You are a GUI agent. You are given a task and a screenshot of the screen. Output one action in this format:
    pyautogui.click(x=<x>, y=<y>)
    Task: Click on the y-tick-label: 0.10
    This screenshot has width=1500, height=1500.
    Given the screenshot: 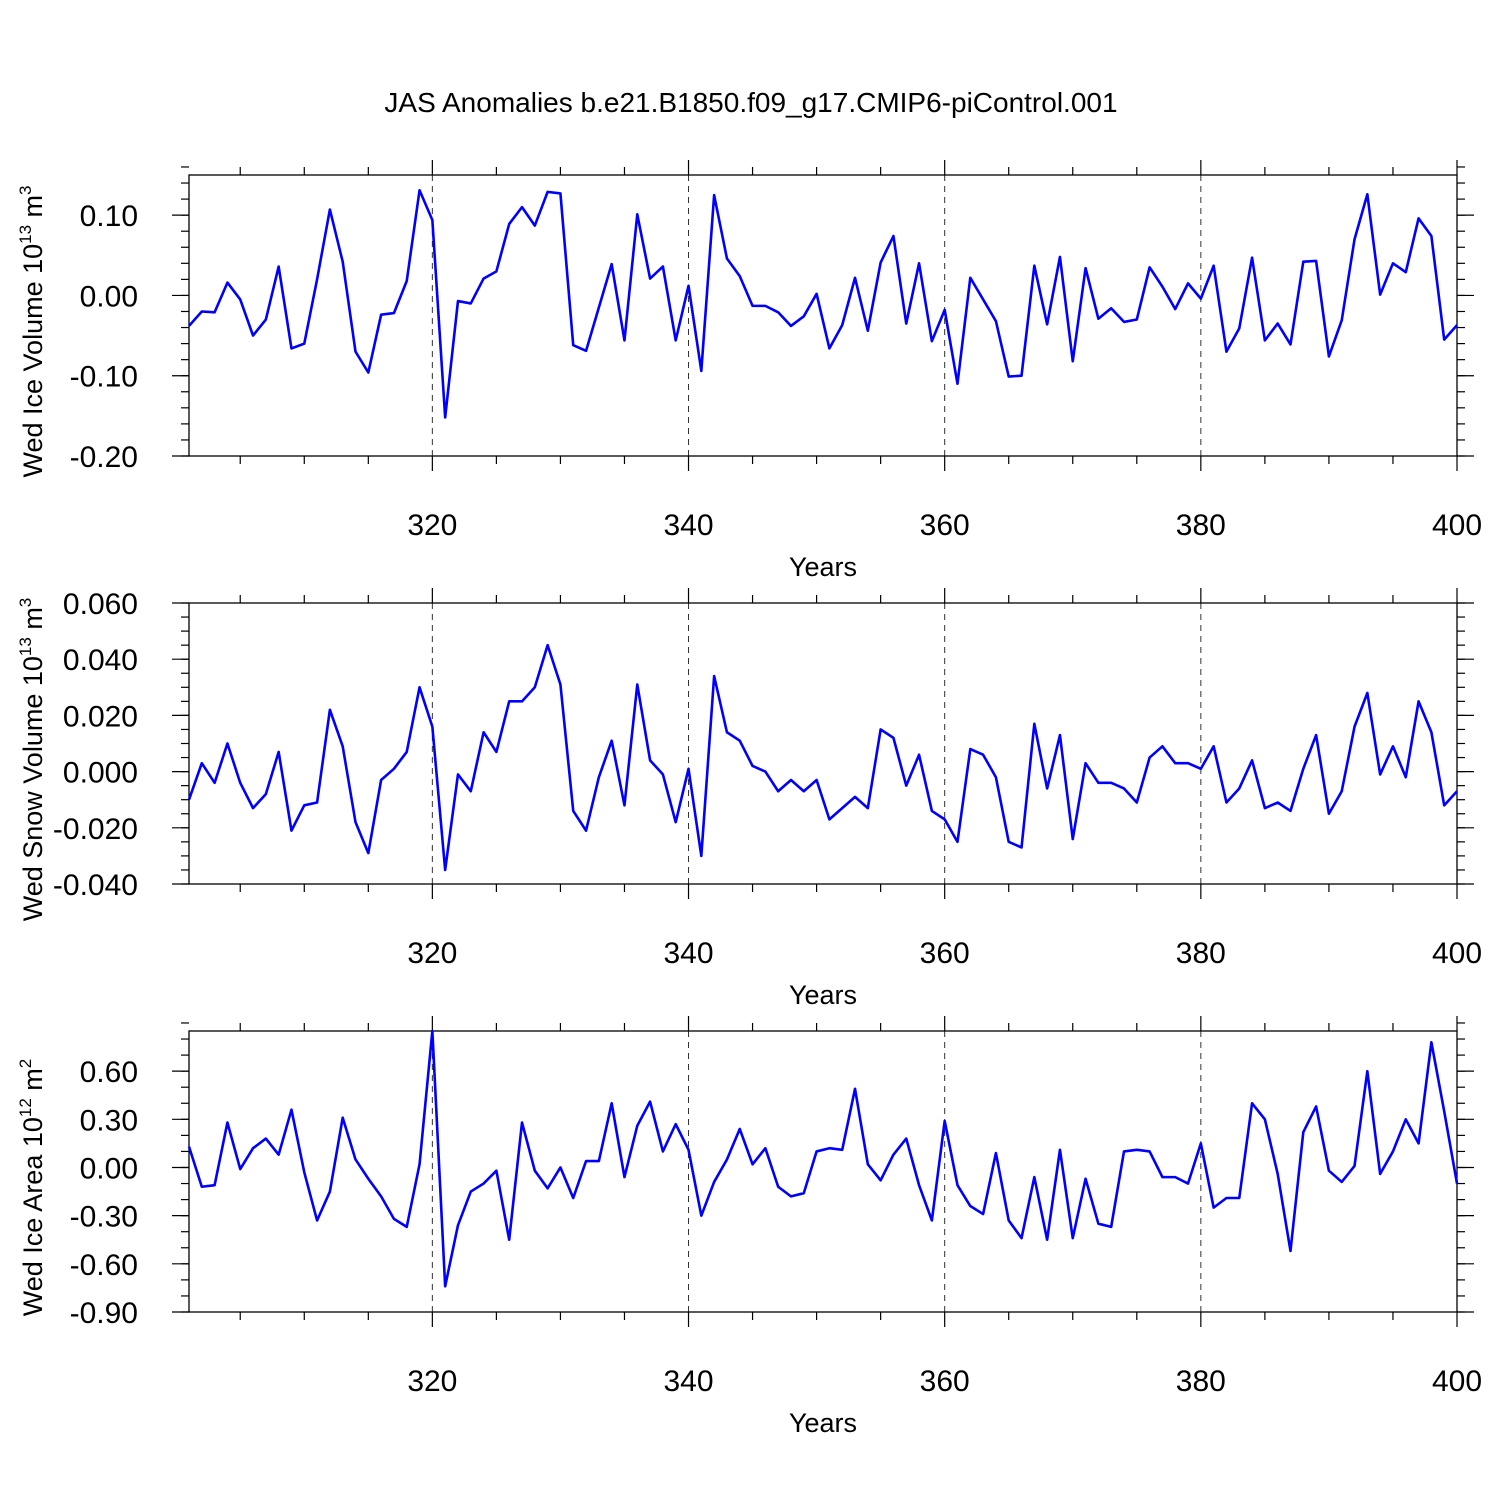 What is the action you would take?
    pyautogui.click(x=109, y=216)
    